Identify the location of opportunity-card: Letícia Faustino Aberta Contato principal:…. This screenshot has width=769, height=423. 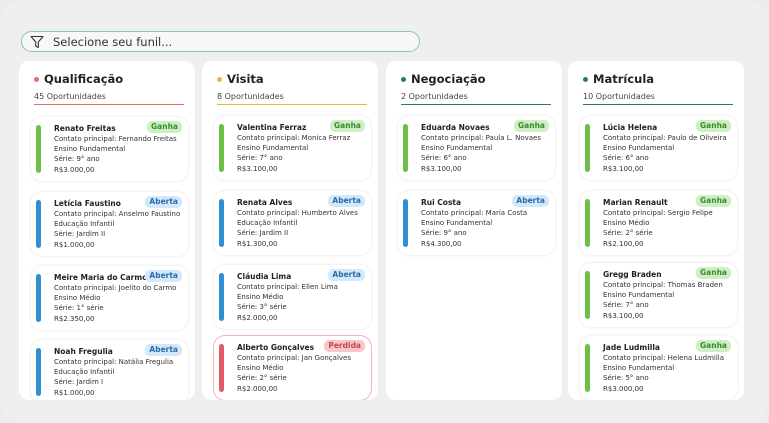
(109, 224).